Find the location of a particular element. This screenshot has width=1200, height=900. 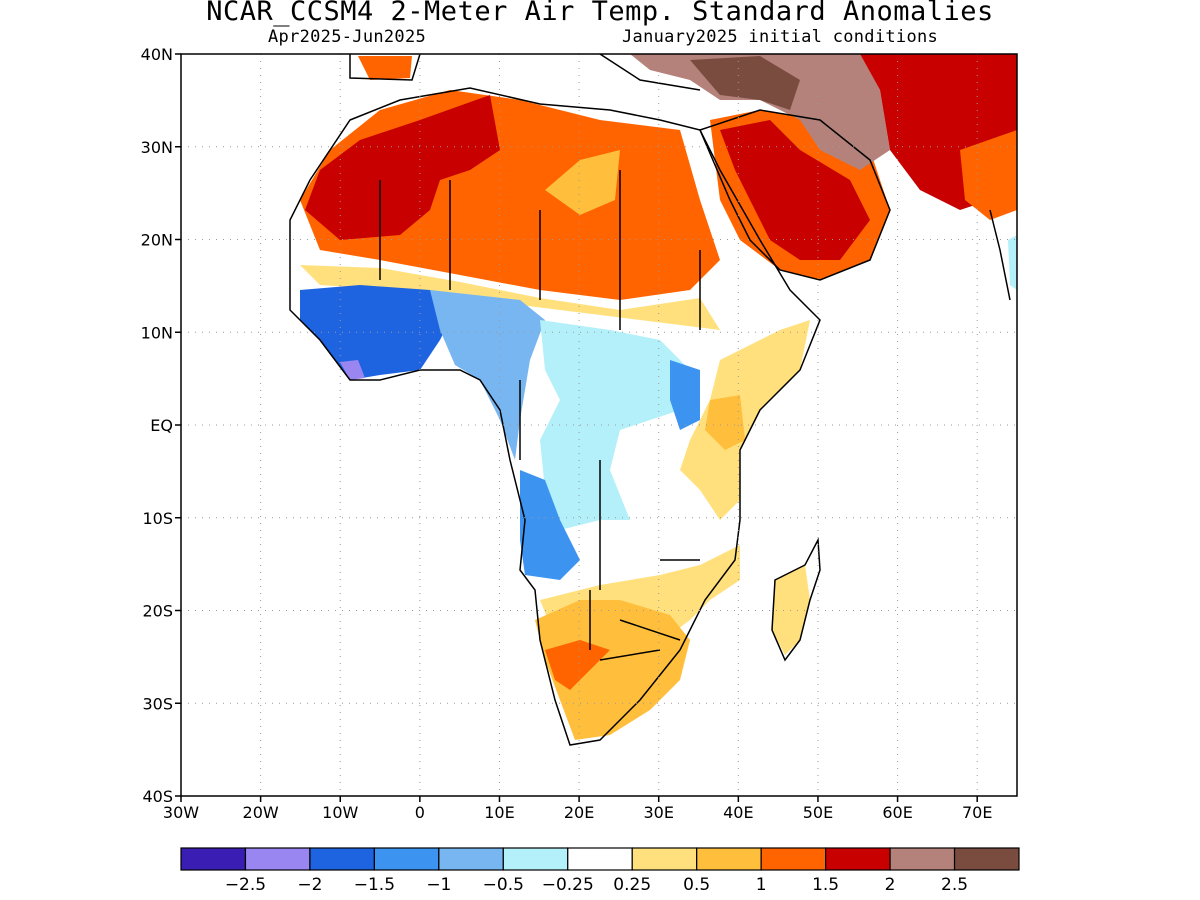

colorbar-label: −2.5 is located at coordinates (245, 885).